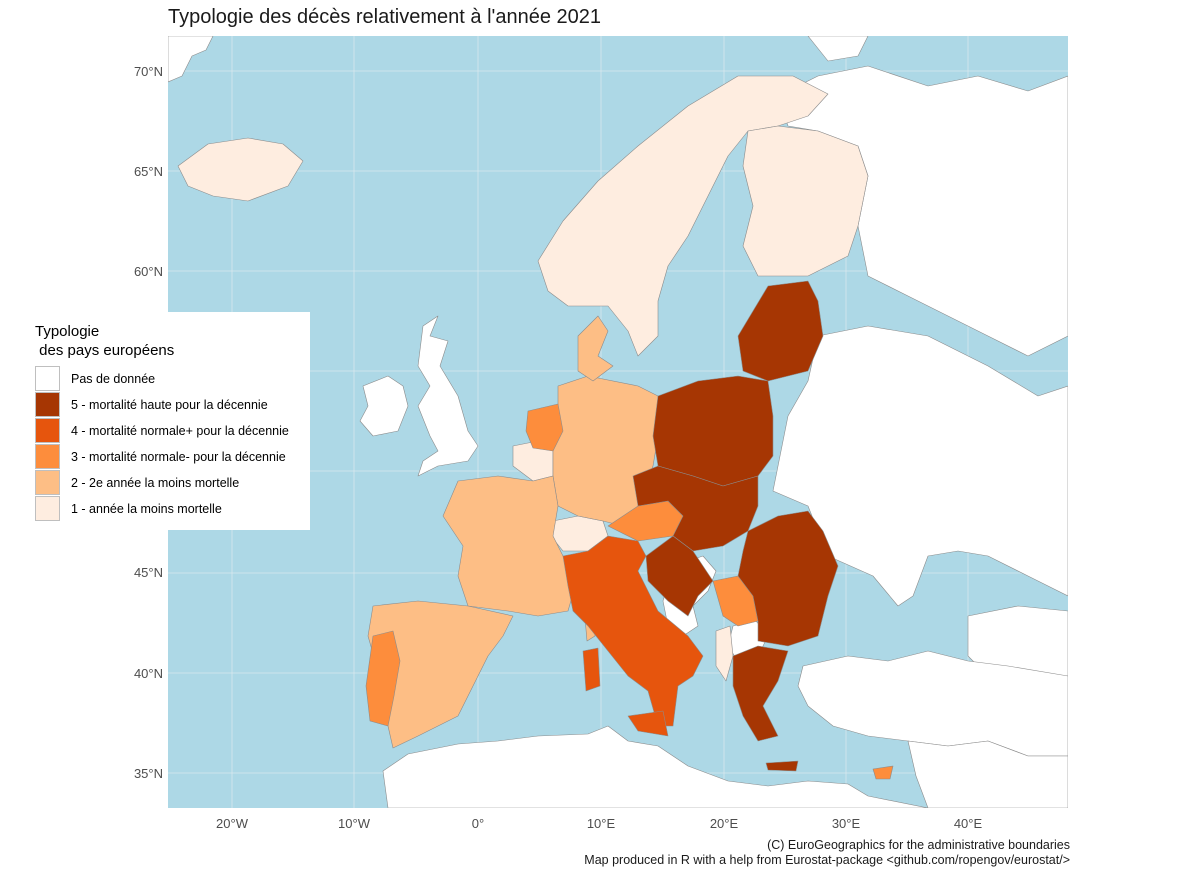 The image size is (1200, 873). I want to click on x-tick-20e: 20°E, so click(724, 823).